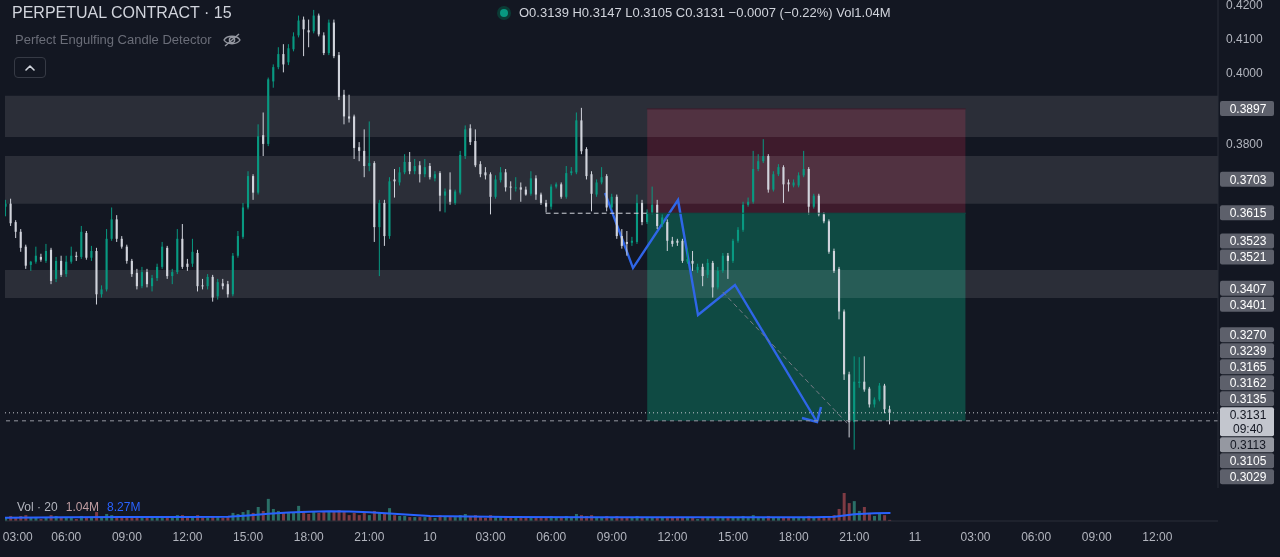  Describe the element at coordinates (37, 507) in the screenshot. I see `text: Vol · 20` at that location.